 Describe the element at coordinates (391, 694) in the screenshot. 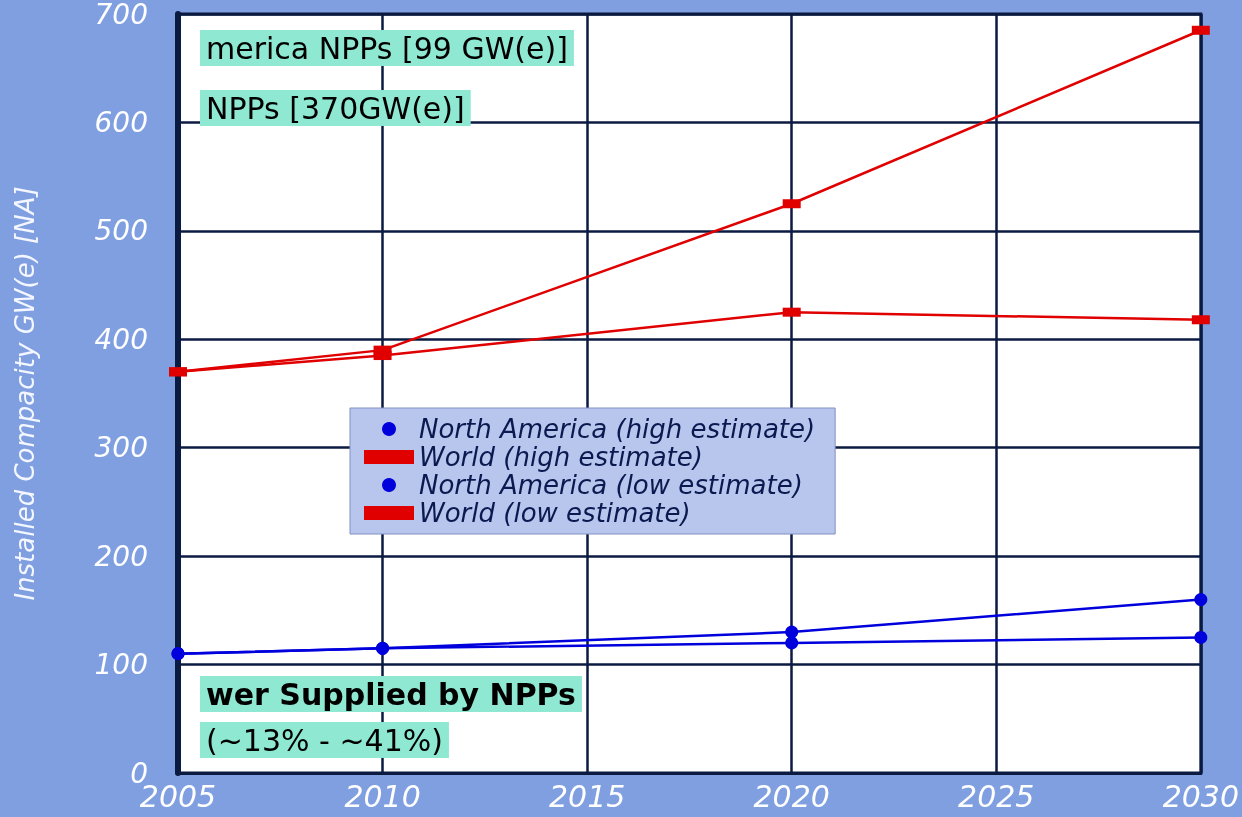

I see `annotation: wer Supplied by NPPs` at that location.